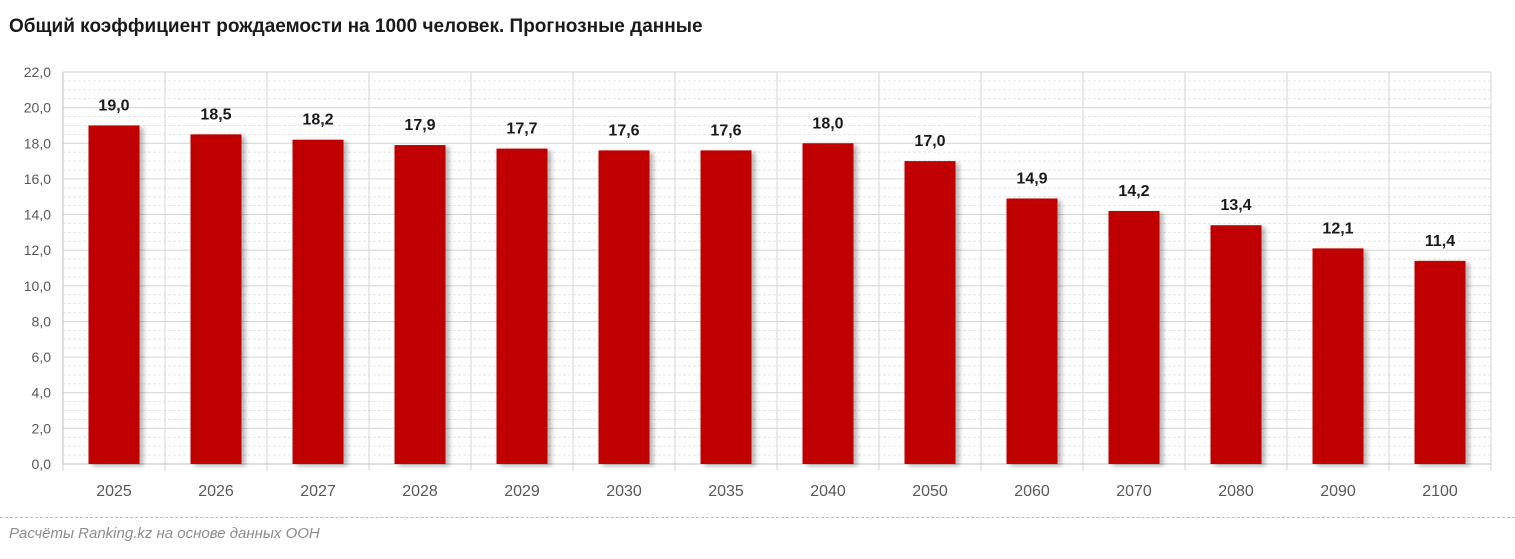 The height and width of the screenshot is (559, 1515). What do you see at coordinates (420, 491) in the screenshot?
I see `x-tick-label: 2028` at bounding box center [420, 491].